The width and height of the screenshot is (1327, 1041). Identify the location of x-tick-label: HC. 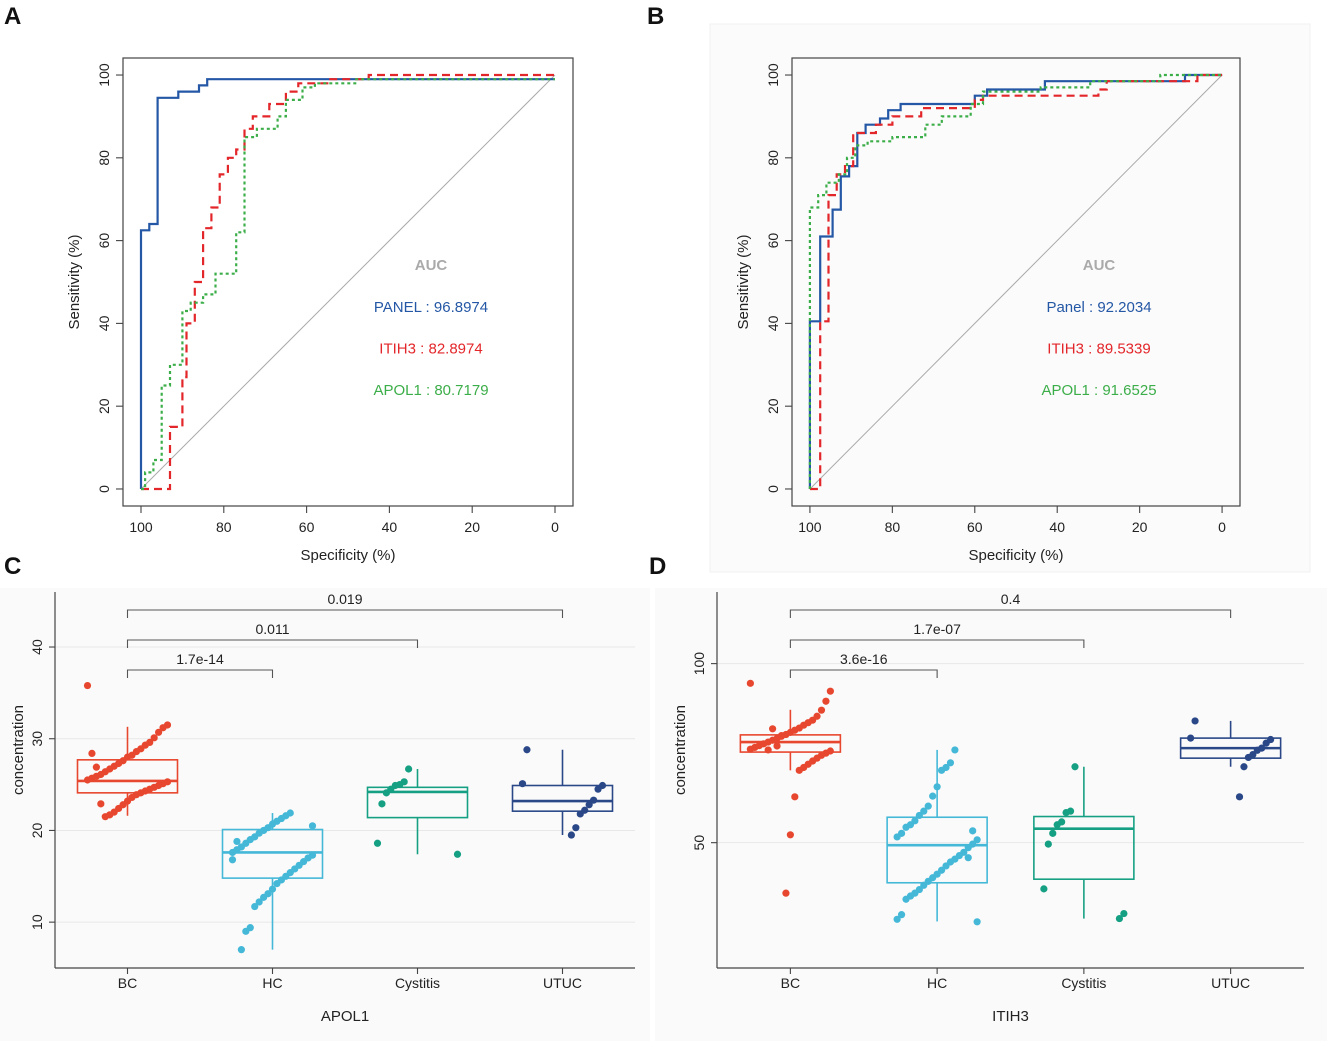
(272, 983).